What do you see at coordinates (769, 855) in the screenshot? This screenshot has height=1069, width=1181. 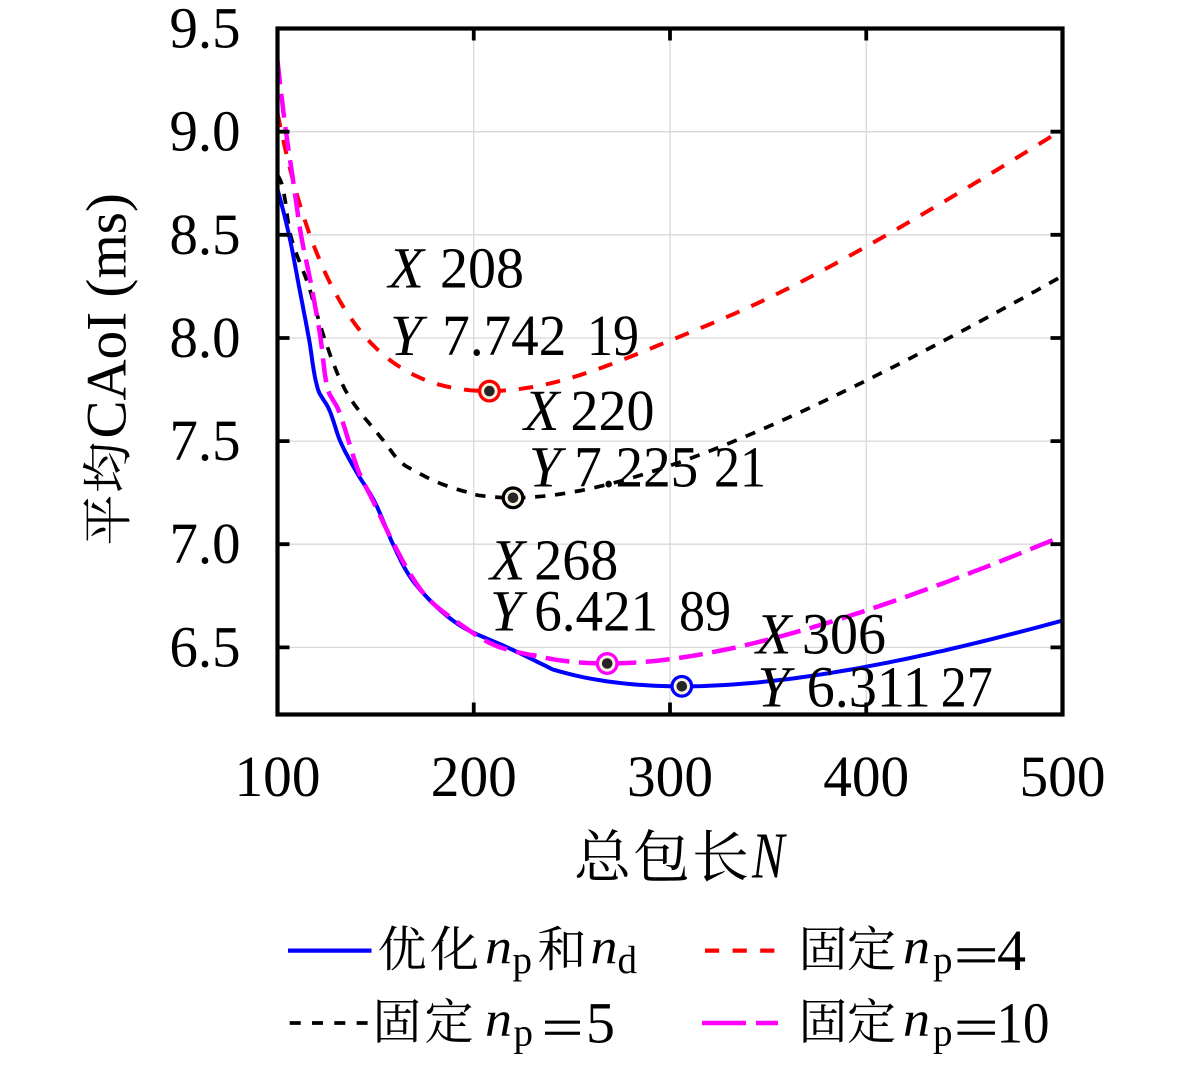 I see `svg-text: N` at bounding box center [769, 855].